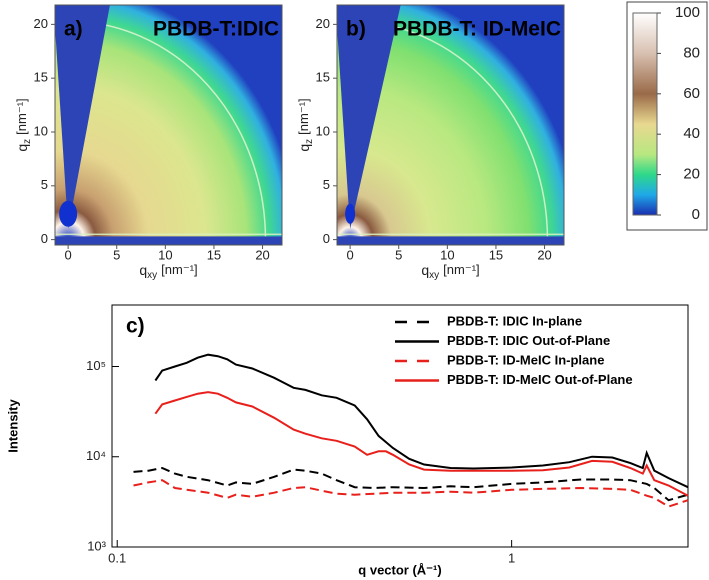 Image resolution: width=709 pixels, height=580 pixels. What do you see at coordinates (117, 557) in the screenshot?
I see `x-tick-label: 0.1` at bounding box center [117, 557].